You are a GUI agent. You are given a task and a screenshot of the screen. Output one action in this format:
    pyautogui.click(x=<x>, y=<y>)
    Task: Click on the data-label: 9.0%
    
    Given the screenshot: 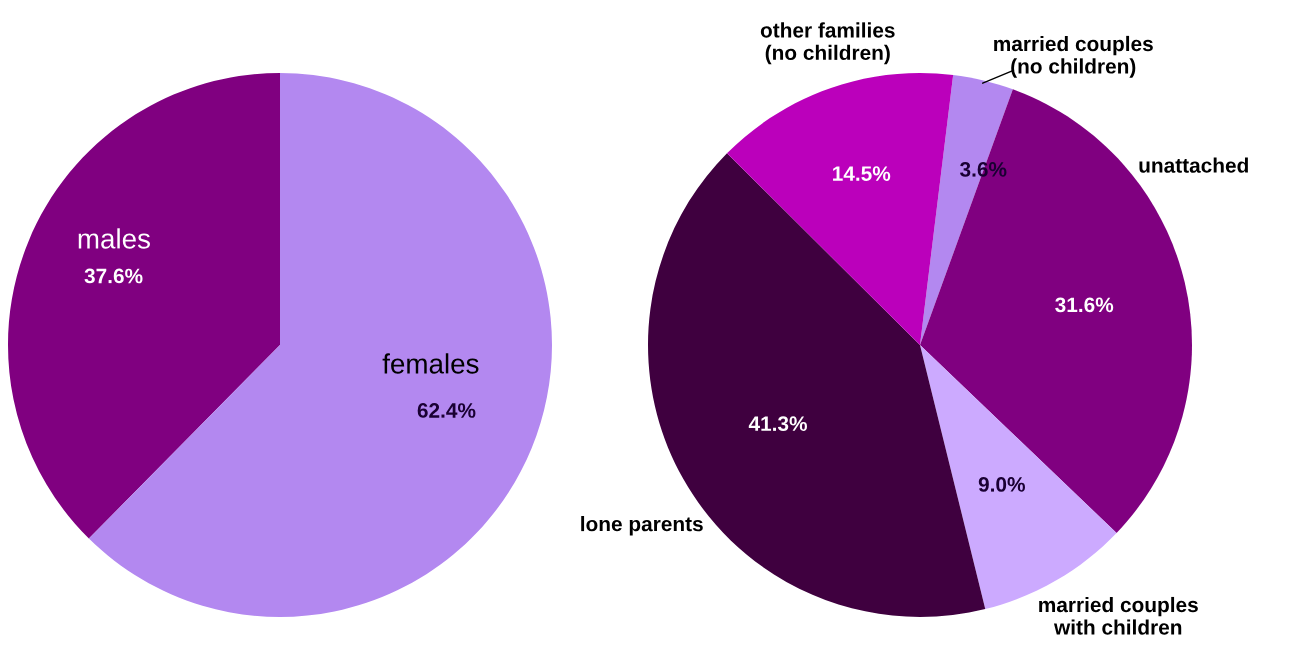 What is the action you would take?
    pyautogui.click(x=1001, y=484)
    